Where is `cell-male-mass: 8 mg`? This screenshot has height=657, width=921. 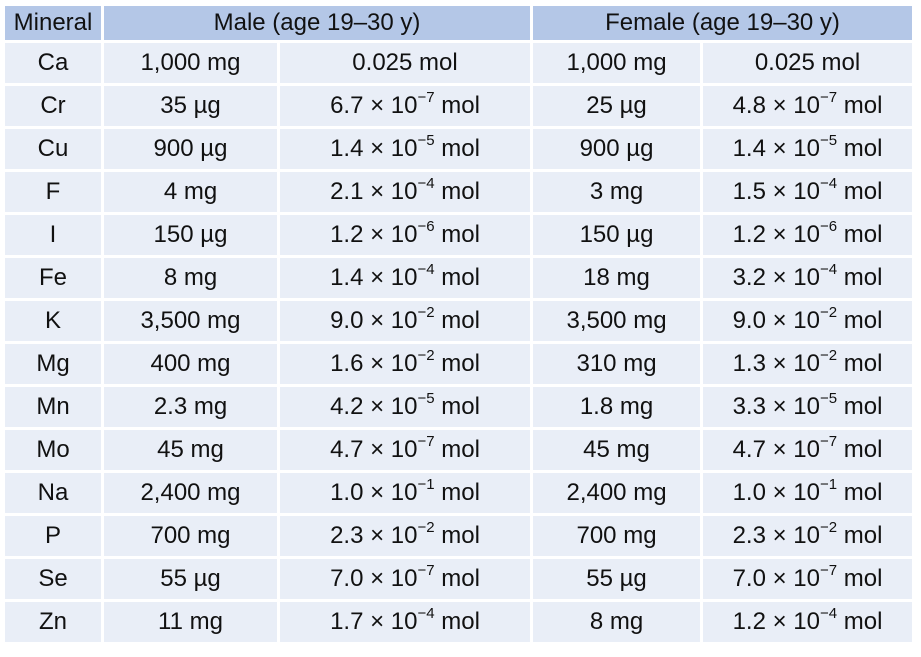 cell-male-mass: 8 mg is located at coordinates (190, 278).